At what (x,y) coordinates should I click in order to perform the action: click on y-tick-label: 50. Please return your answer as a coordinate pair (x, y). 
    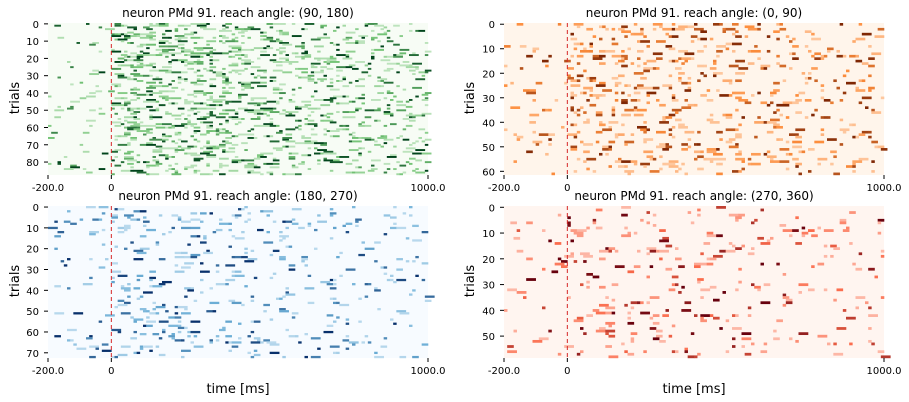
    Looking at the image, I should click on (32, 111).